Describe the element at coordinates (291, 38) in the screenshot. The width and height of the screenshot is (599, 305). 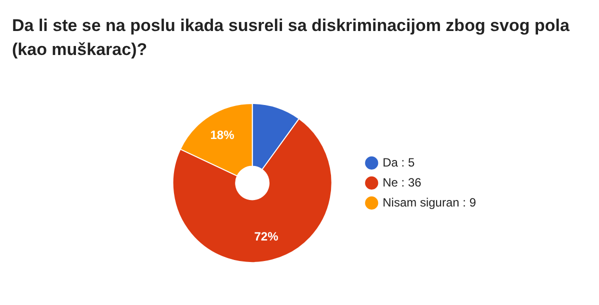
I see `chart-title: Da li ste se na poslu ikada susreli sa diskriminacijom zbog svog pola (kao muškarac)?` at that location.